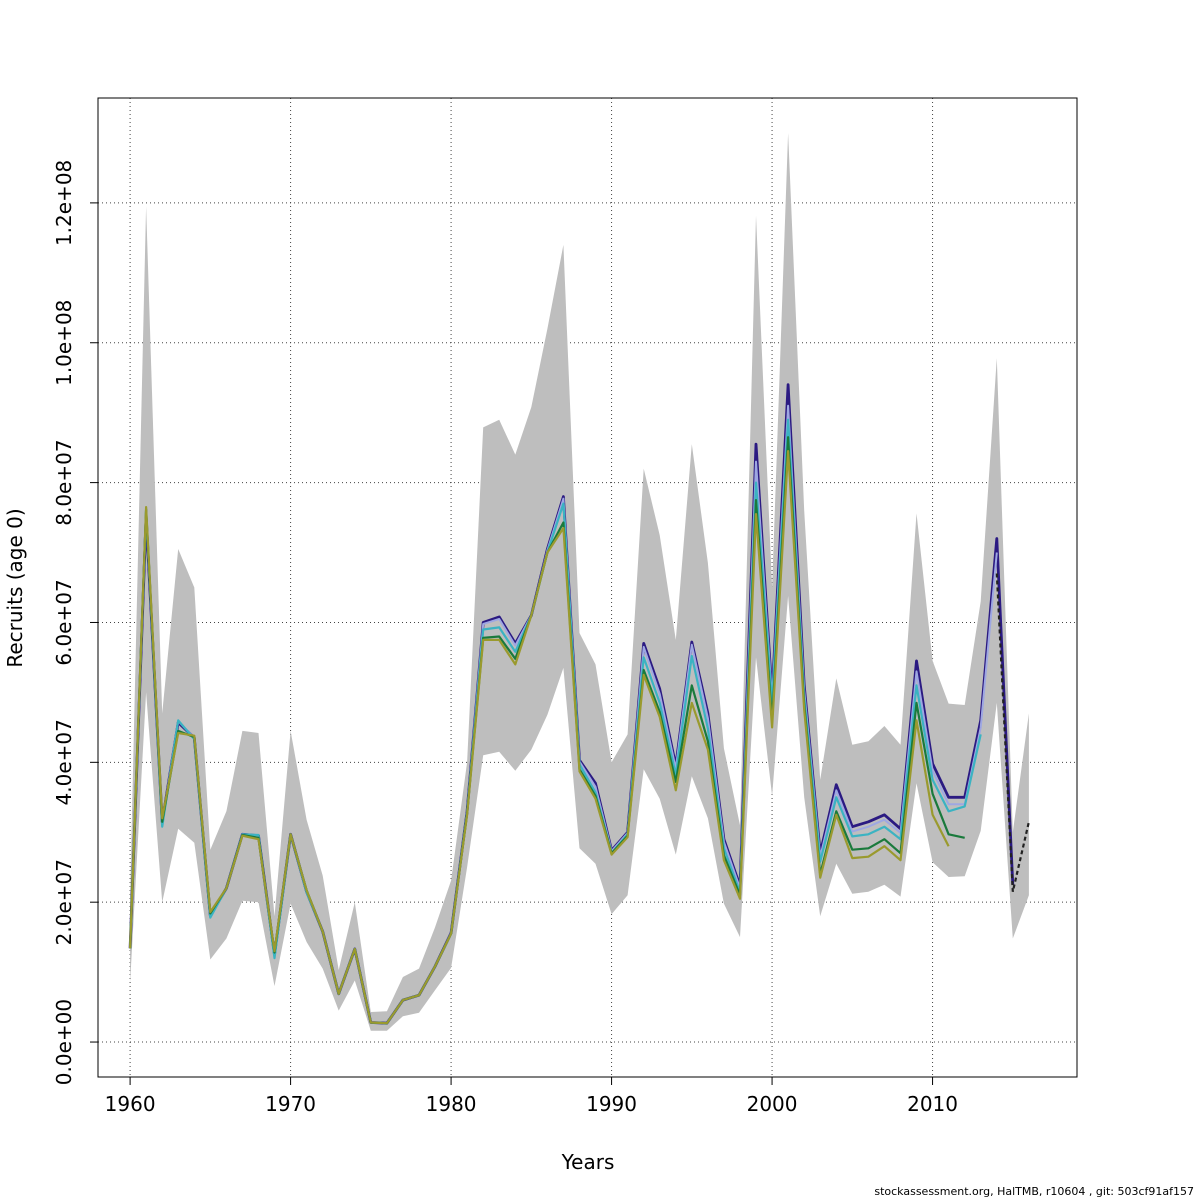 Image resolution: width=1200 pixels, height=1200 pixels. What do you see at coordinates (64, 343) in the screenshot?
I see `y-tick-label: 1.0e+08` at bounding box center [64, 343].